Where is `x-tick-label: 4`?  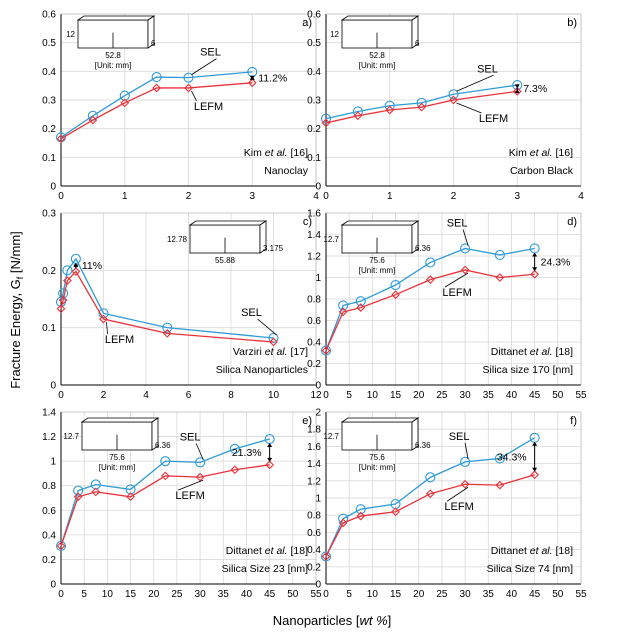 x-tick-label: 4 is located at coordinates (316, 196).